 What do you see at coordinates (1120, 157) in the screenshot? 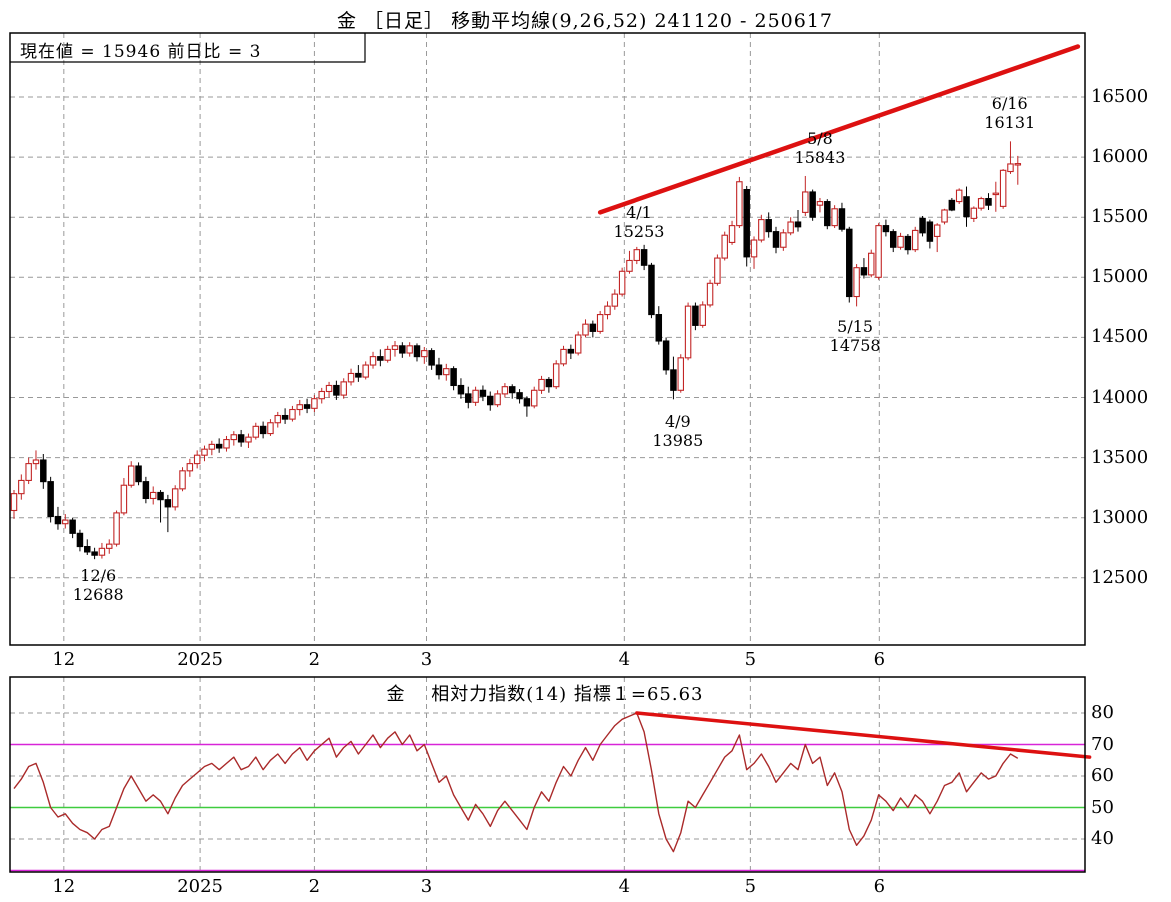
I see `price-axis-label: 16000` at bounding box center [1120, 157].